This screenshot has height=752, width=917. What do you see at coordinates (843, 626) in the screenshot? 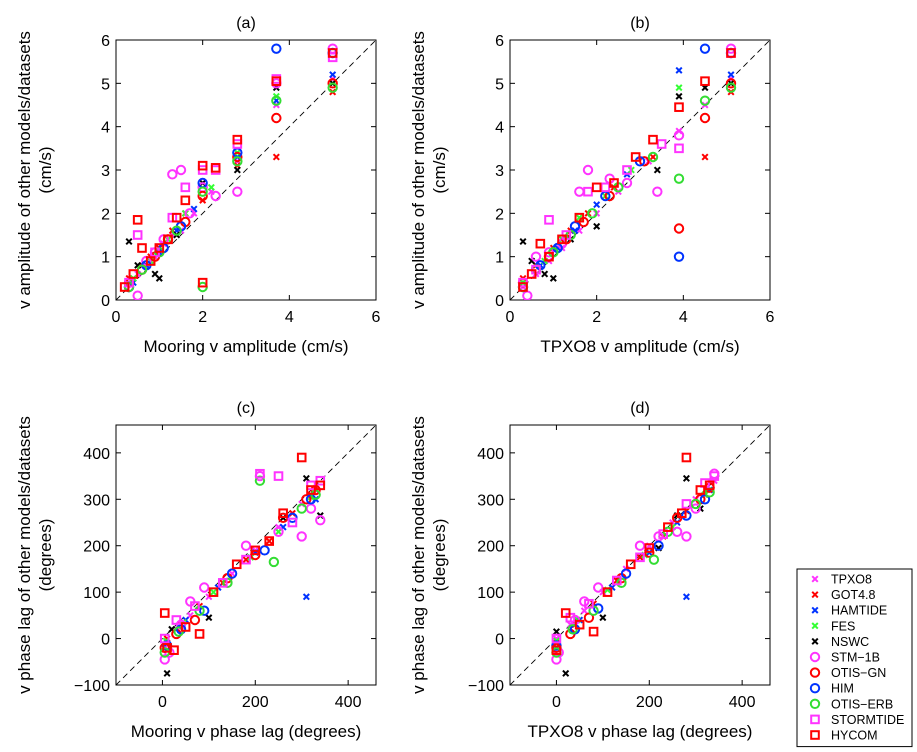
I see `legend-label: FES` at bounding box center [843, 626].